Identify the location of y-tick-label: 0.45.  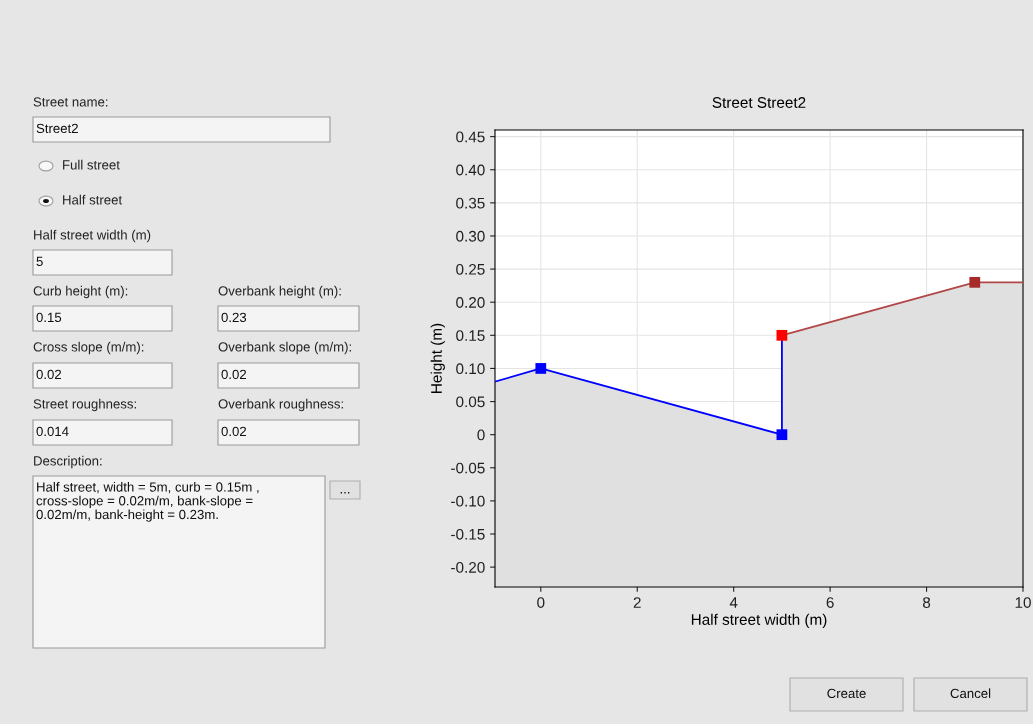
(470, 137).